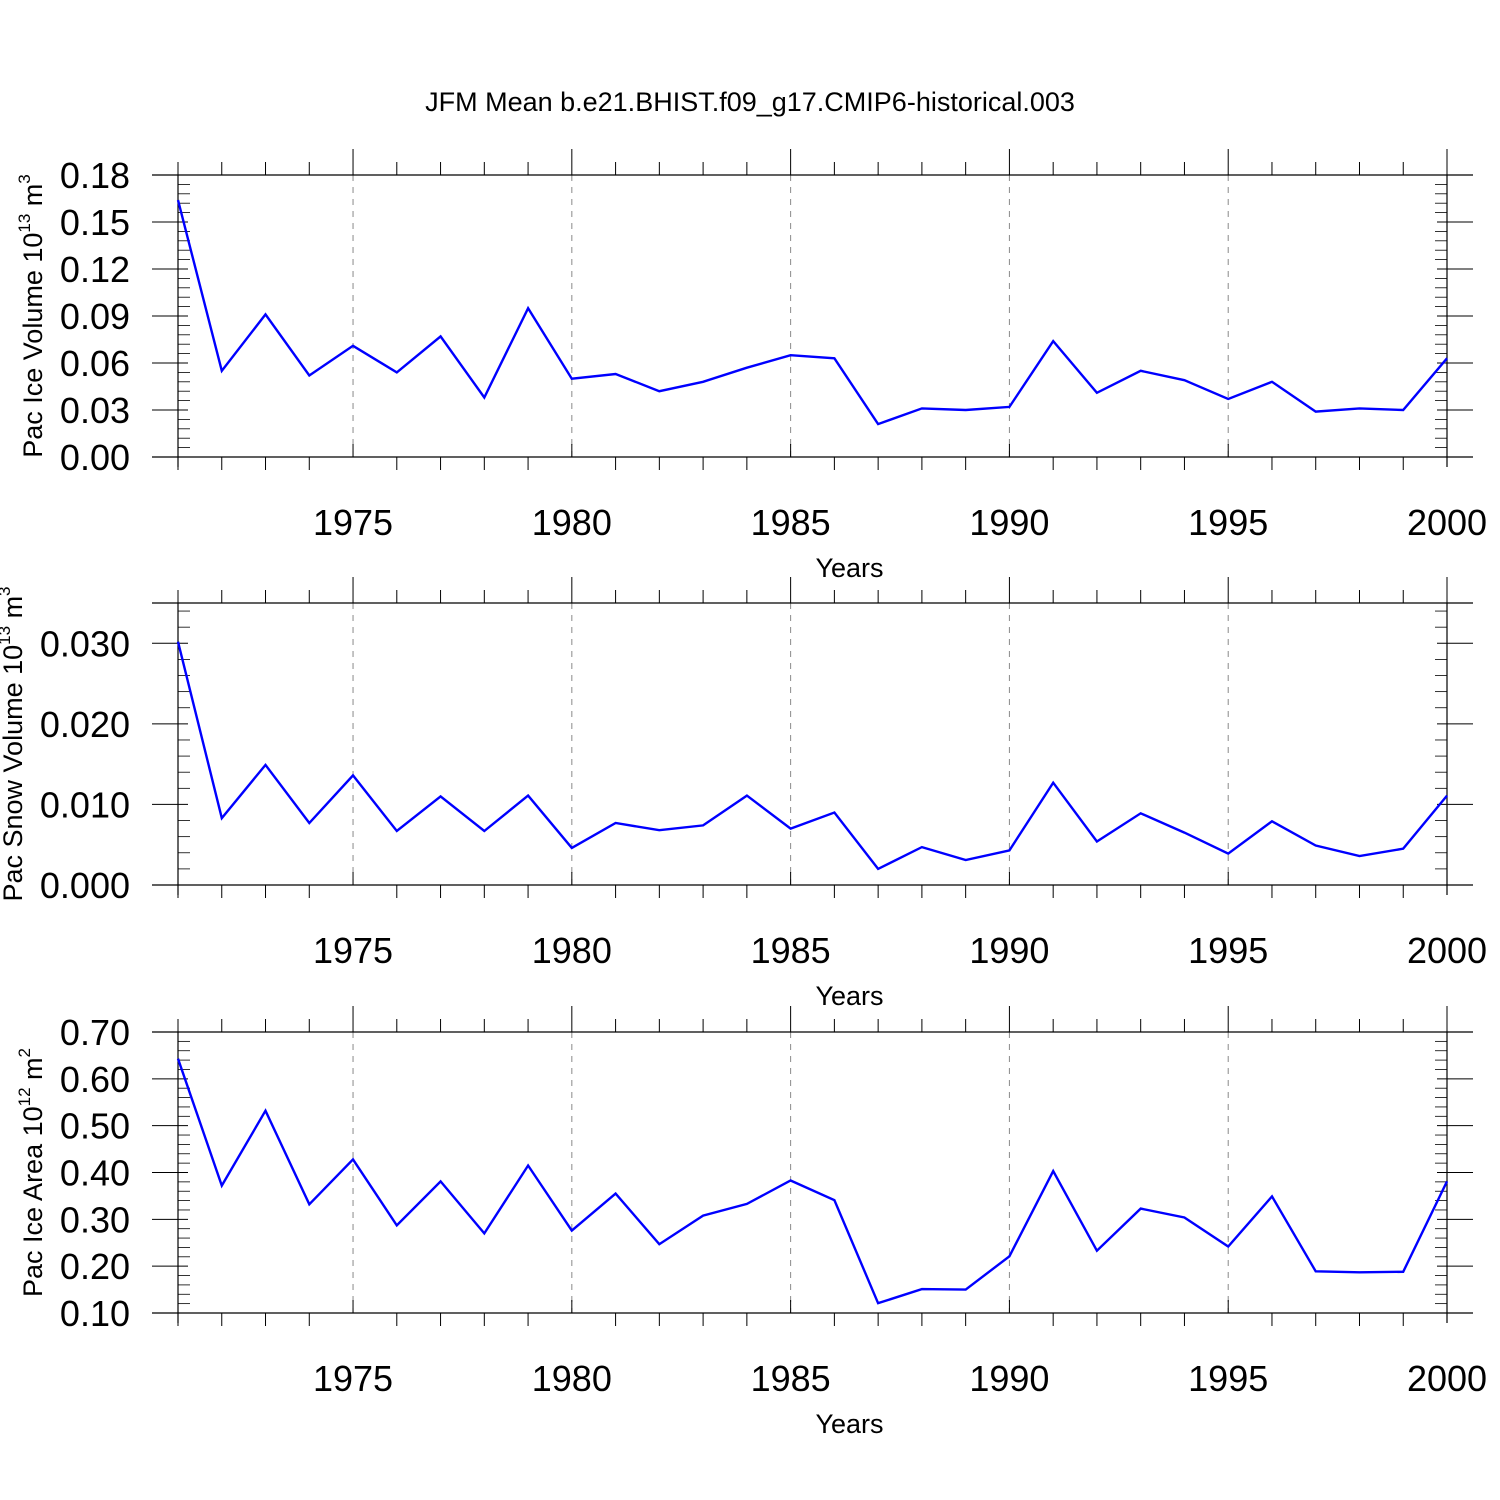  Describe the element at coordinates (33, 1201) in the screenshot. I see `y-axis-title-base: Pac Ice Area 10` at that location.